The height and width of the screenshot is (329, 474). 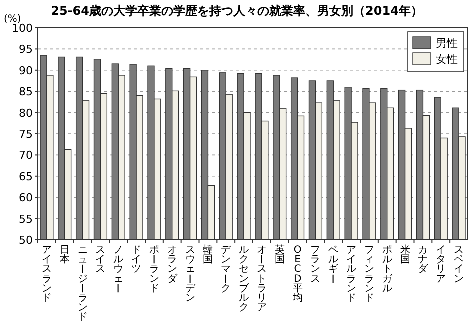 I want to click on y-tick-label: 55, so click(x=26, y=219).